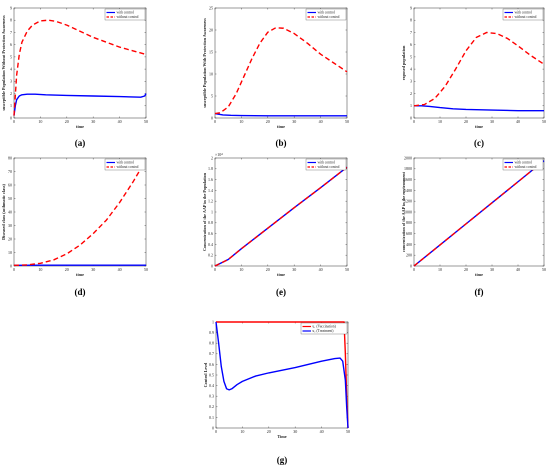  I want to click on y-tick-label: 1.4, so click(210, 190).